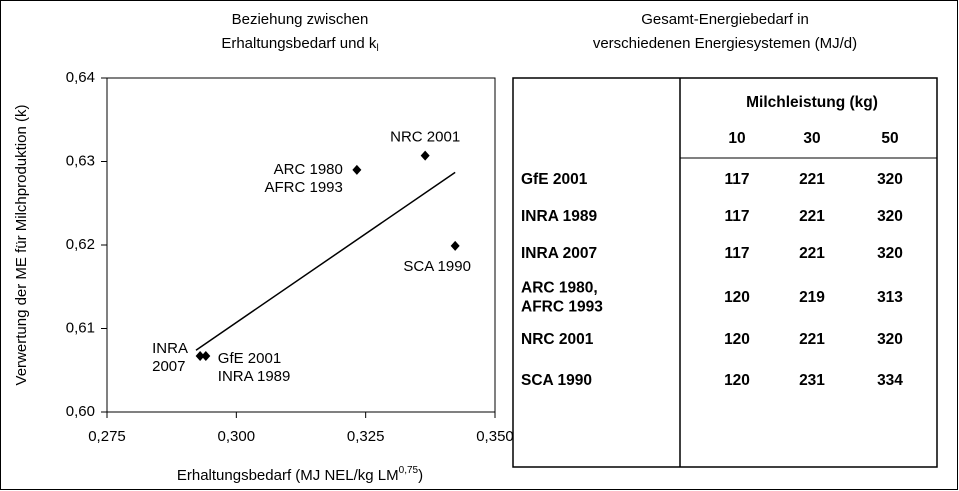 The height and width of the screenshot is (491, 959). I want to click on table-row-label: INRA 2007, so click(559, 253).